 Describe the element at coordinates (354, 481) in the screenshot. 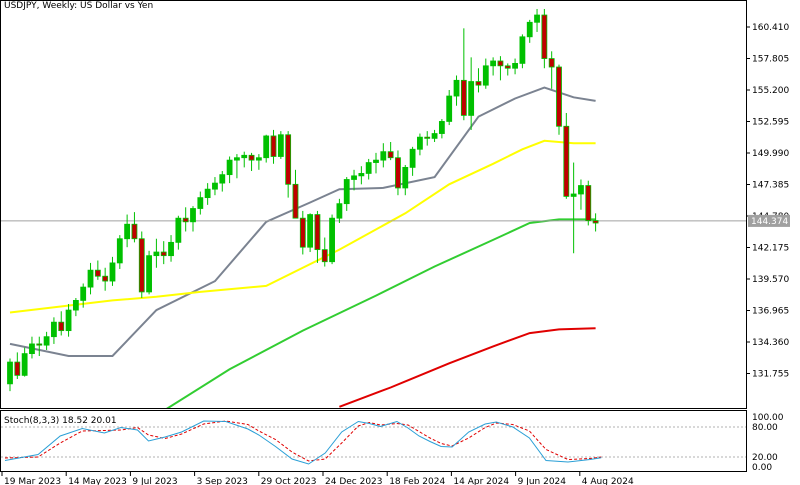

I see `date-tick-label: 24 Dec 2023` at that location.